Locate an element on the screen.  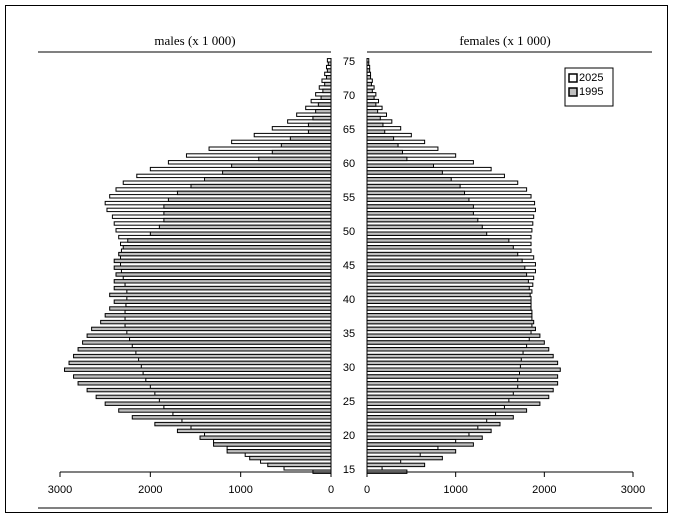
age-label: 75 is located at coordinates (349, 62).